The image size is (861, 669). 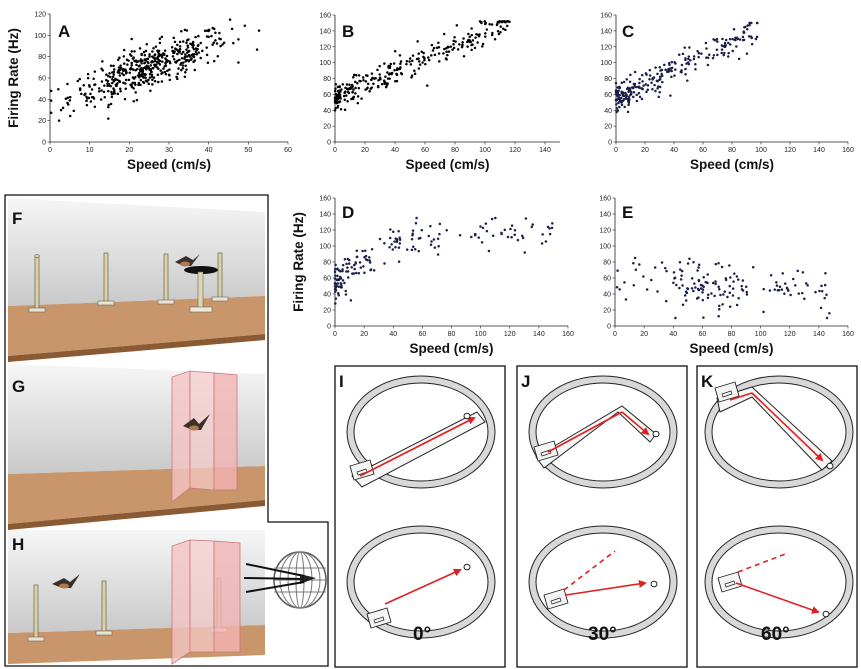 I want to click on panel-label-g: G, so click(x=18, y=386).